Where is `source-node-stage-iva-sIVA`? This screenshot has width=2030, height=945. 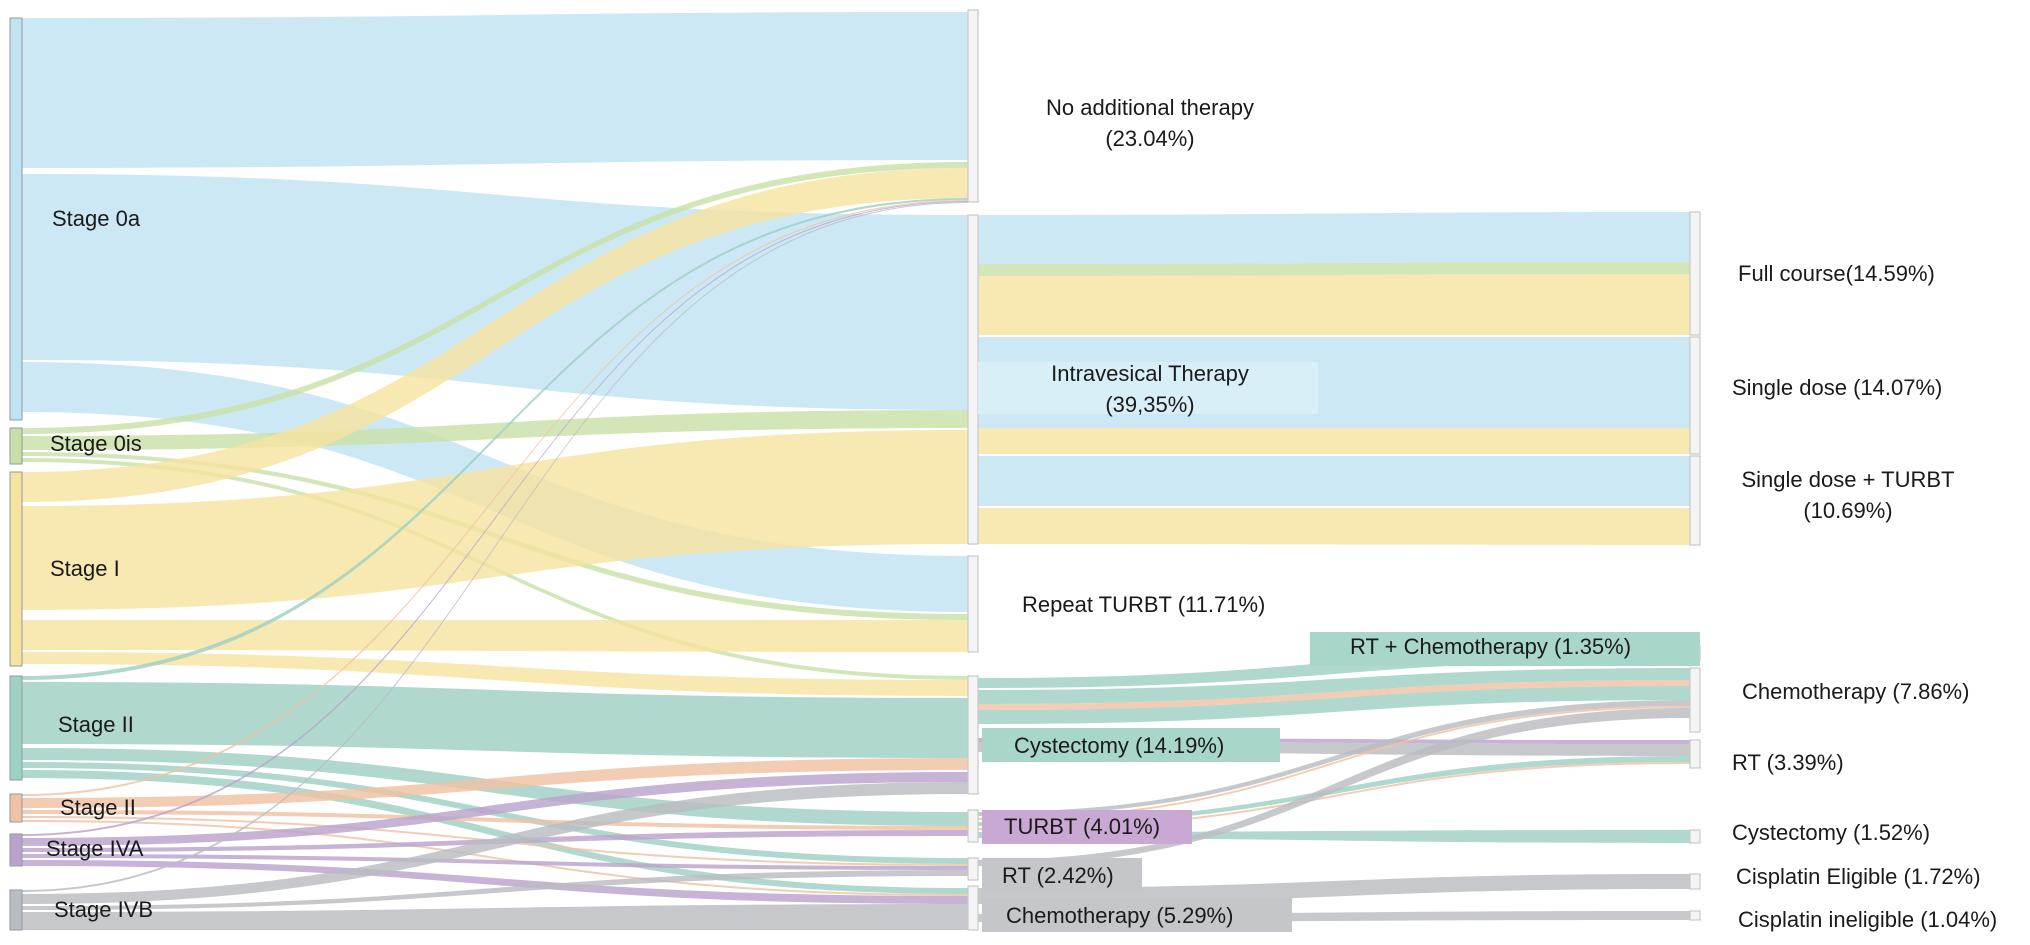
source-node-stage-iva-sIVA is located at coordinates (16, 850).